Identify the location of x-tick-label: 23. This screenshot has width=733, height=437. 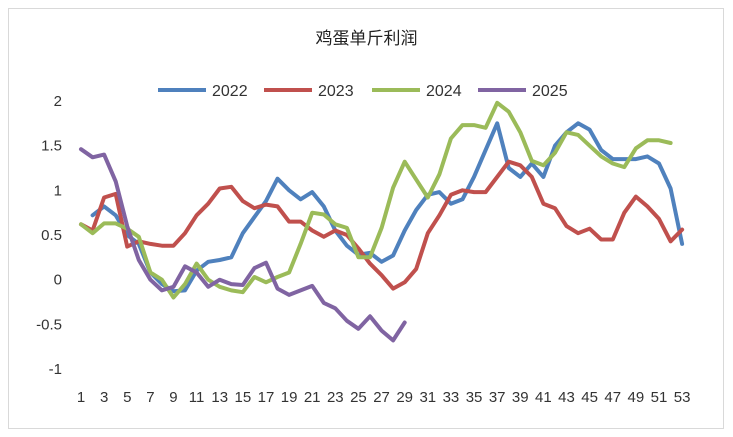
(335, 397).